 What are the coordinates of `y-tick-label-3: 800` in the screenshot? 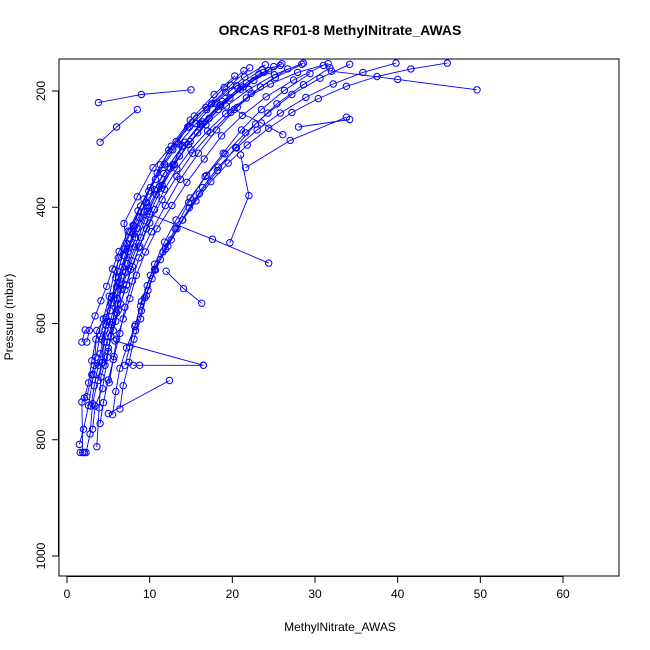 It's located at (41, 439).